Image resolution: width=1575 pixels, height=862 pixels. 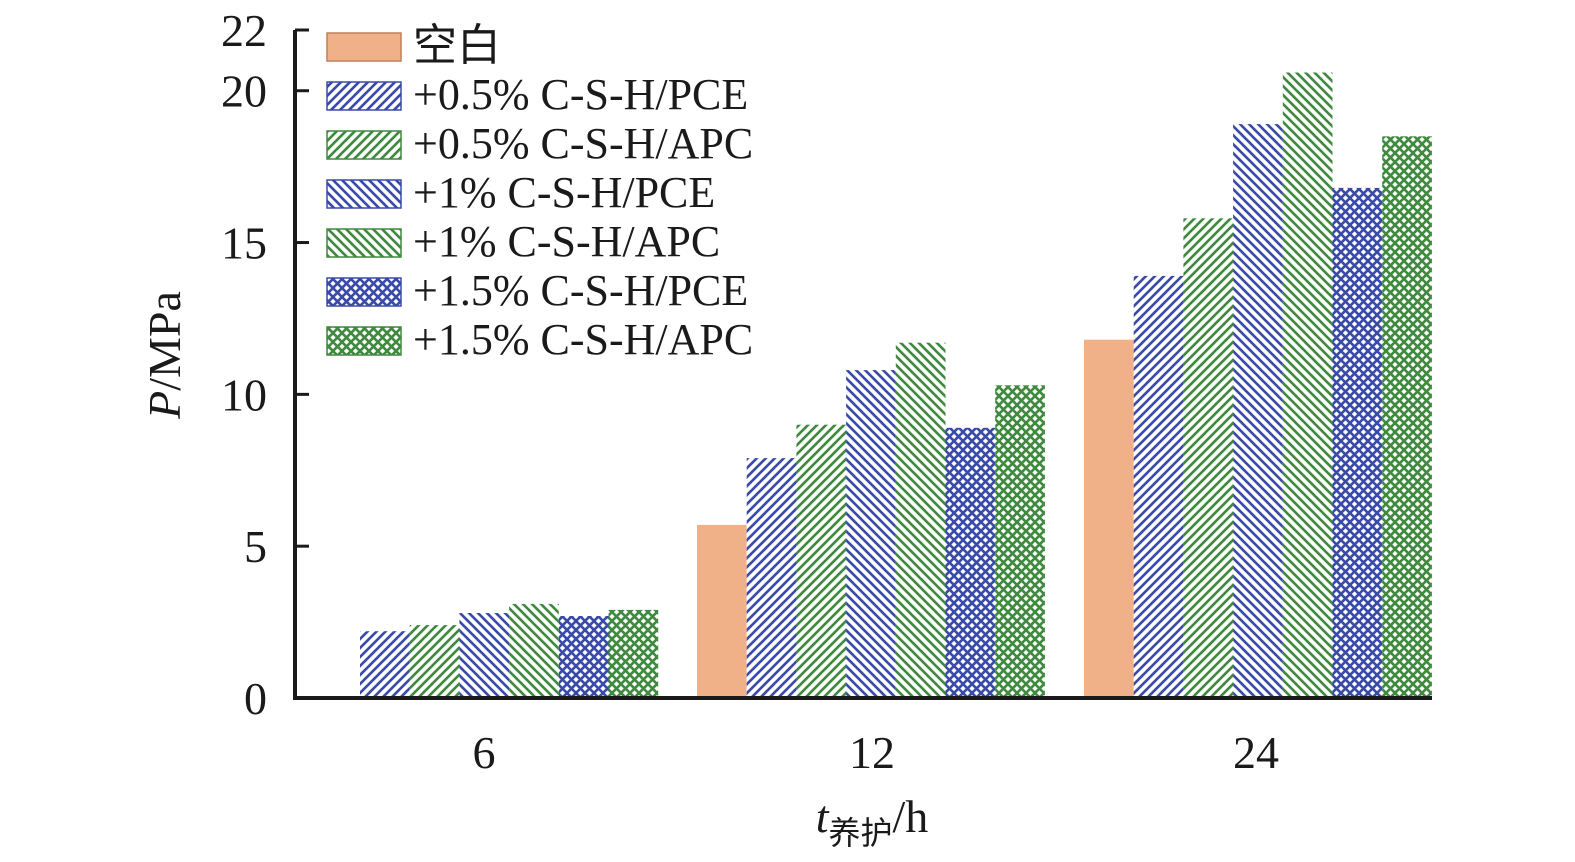 I want to click on legend-label-1: +0.5% C-S-H/PCE, so click(x=580, y=94).